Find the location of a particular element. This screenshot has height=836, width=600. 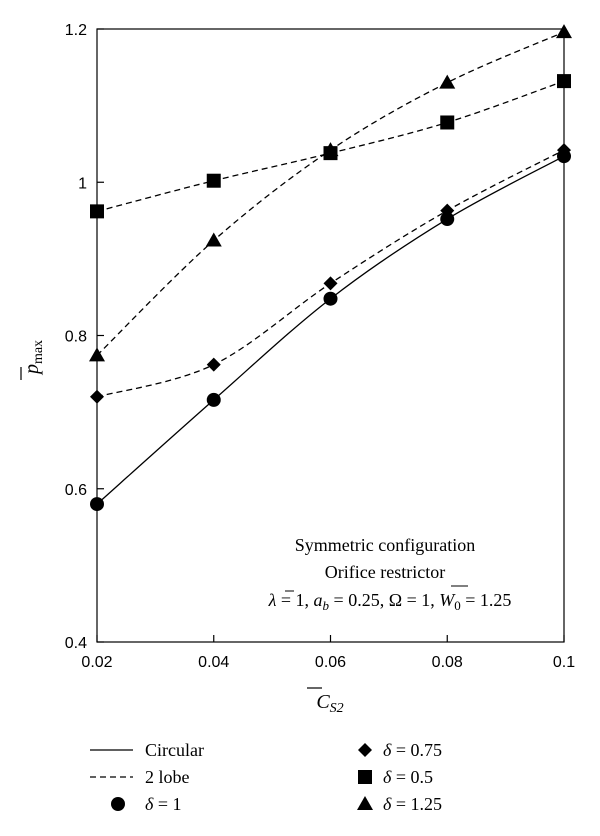

y-tick-label: 0.6 is located at coordinates (76, 490).